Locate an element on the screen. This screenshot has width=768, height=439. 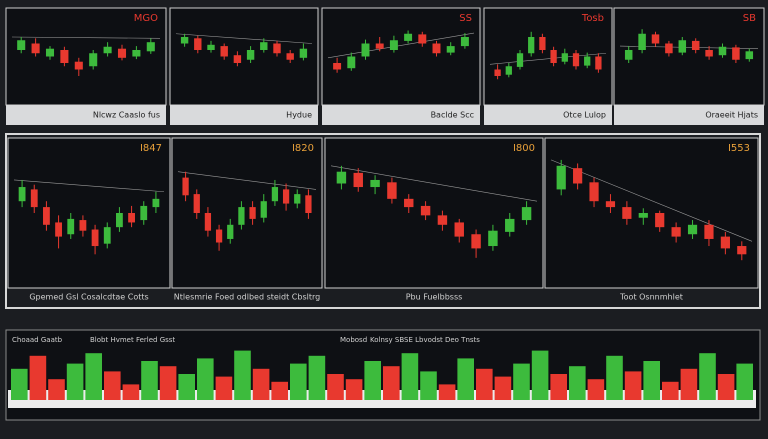
volume-header: Kolnsy SBSE Lbvodst Deo Tnsts is located at coordinates (425, 340).